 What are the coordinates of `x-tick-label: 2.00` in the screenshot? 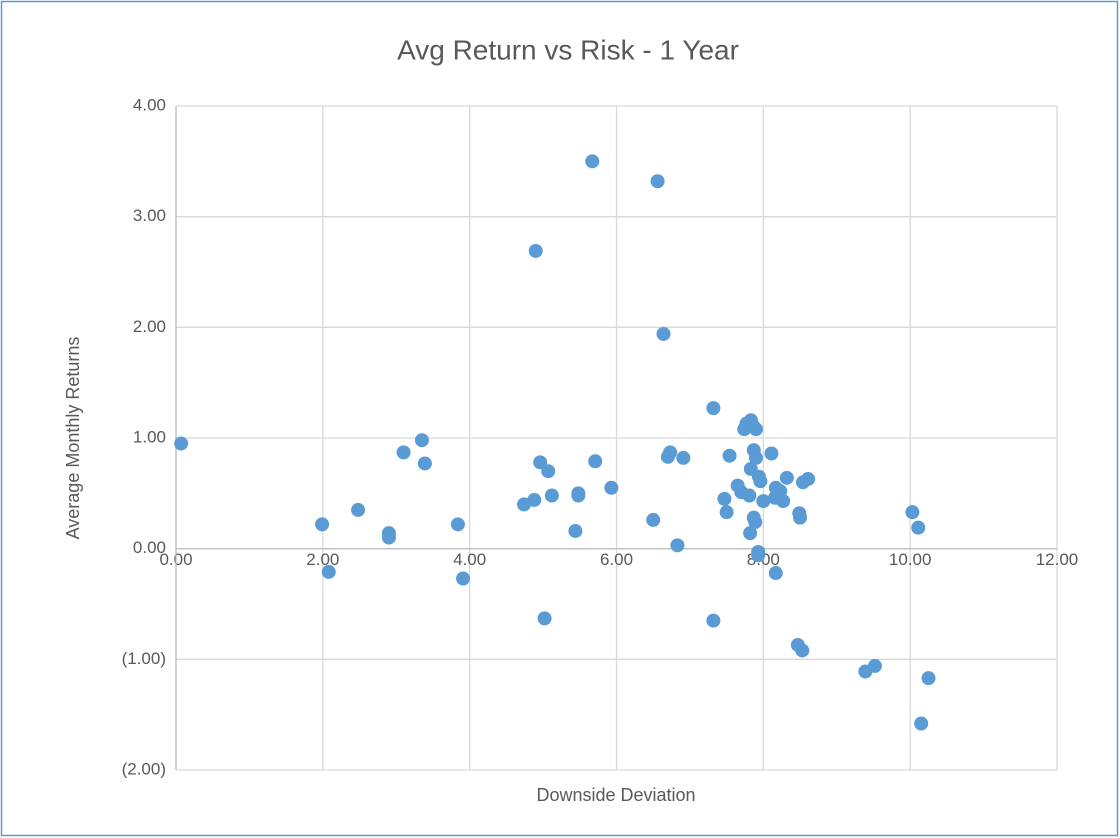 It's located at (322, 559).